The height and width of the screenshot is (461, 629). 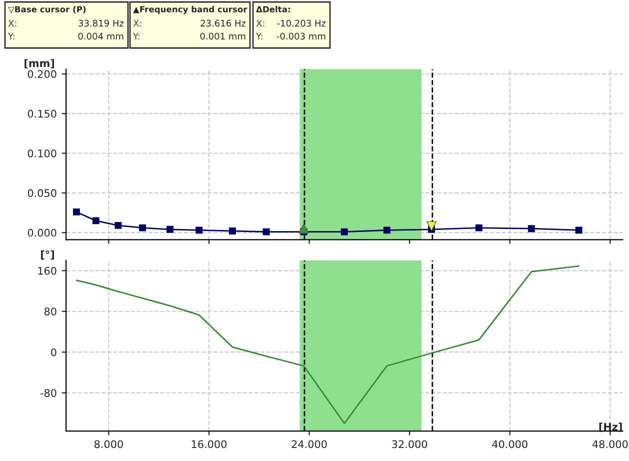 I want to click on text: 33.819 Hz, so click(x=101, y=23).